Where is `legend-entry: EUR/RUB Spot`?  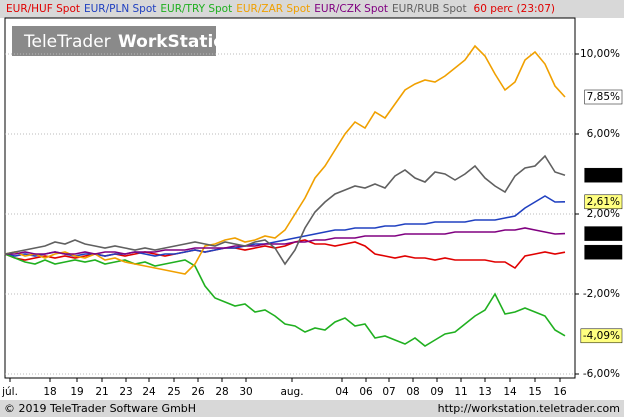
legend-entry: EUR/RUB Spot is located at coordinates (429, 9).